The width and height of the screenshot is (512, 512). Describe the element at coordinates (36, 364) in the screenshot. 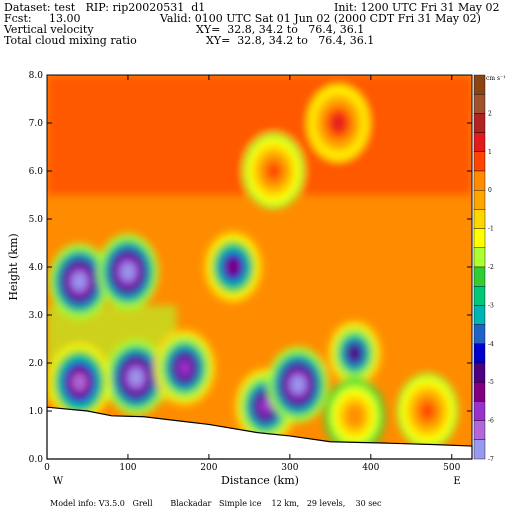

I see `y-tick-label: 2.0` at that location.